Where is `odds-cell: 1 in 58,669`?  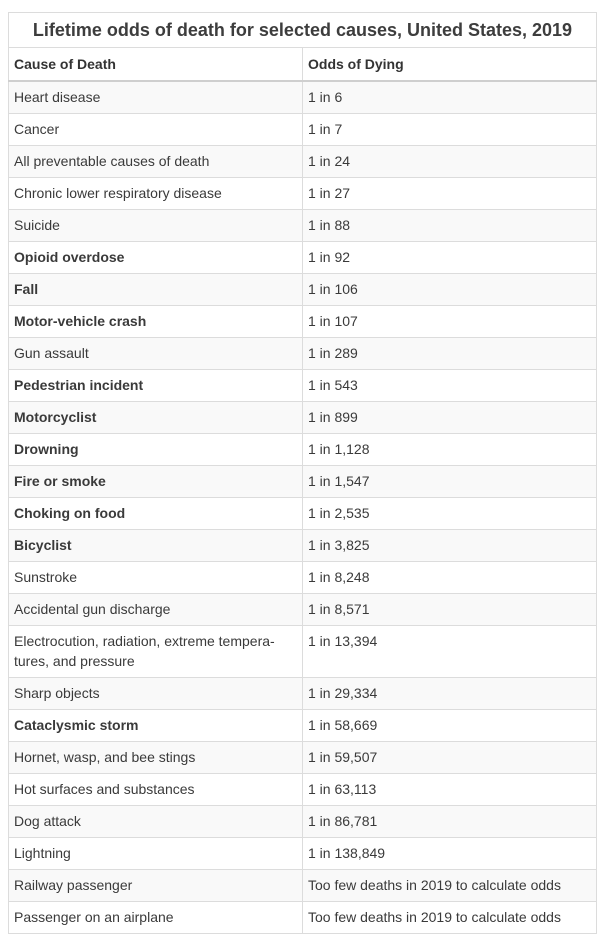 odds-cell: 1 in 58,669 is located at coordinates (449, 725).